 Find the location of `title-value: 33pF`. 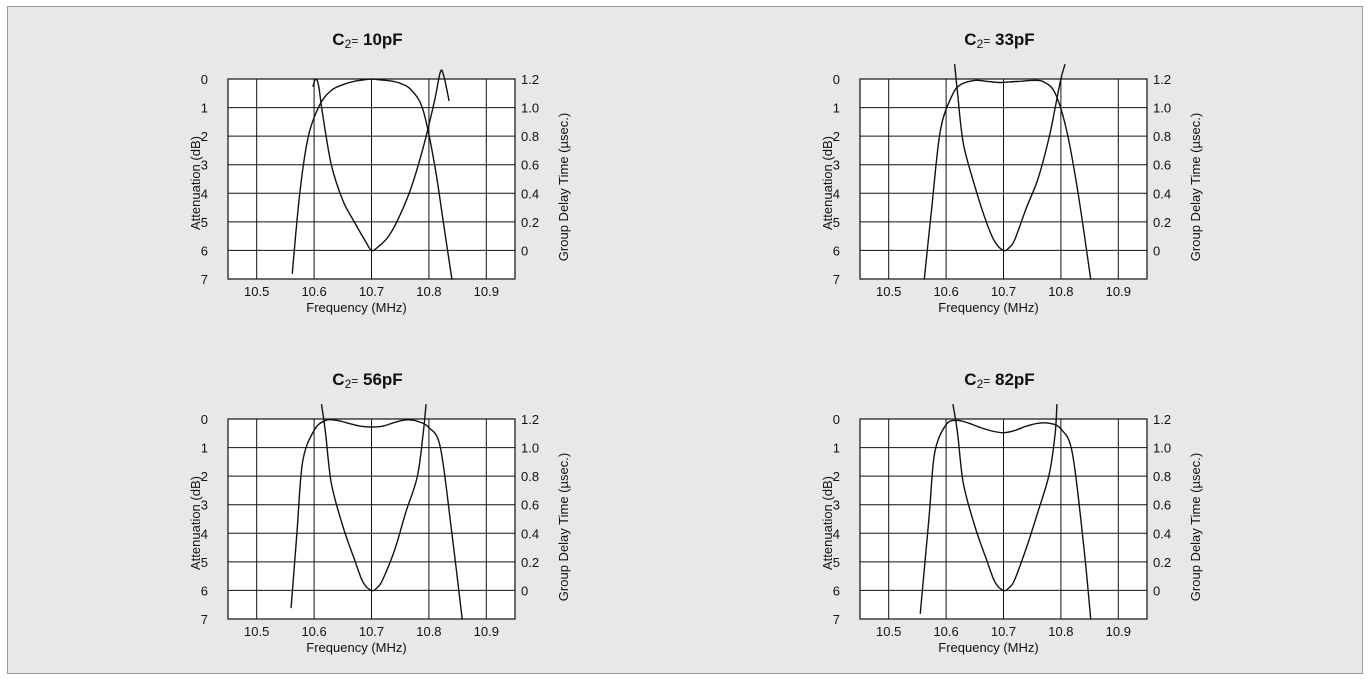

title-value: 33pF is located at coordinates (1012, 39).